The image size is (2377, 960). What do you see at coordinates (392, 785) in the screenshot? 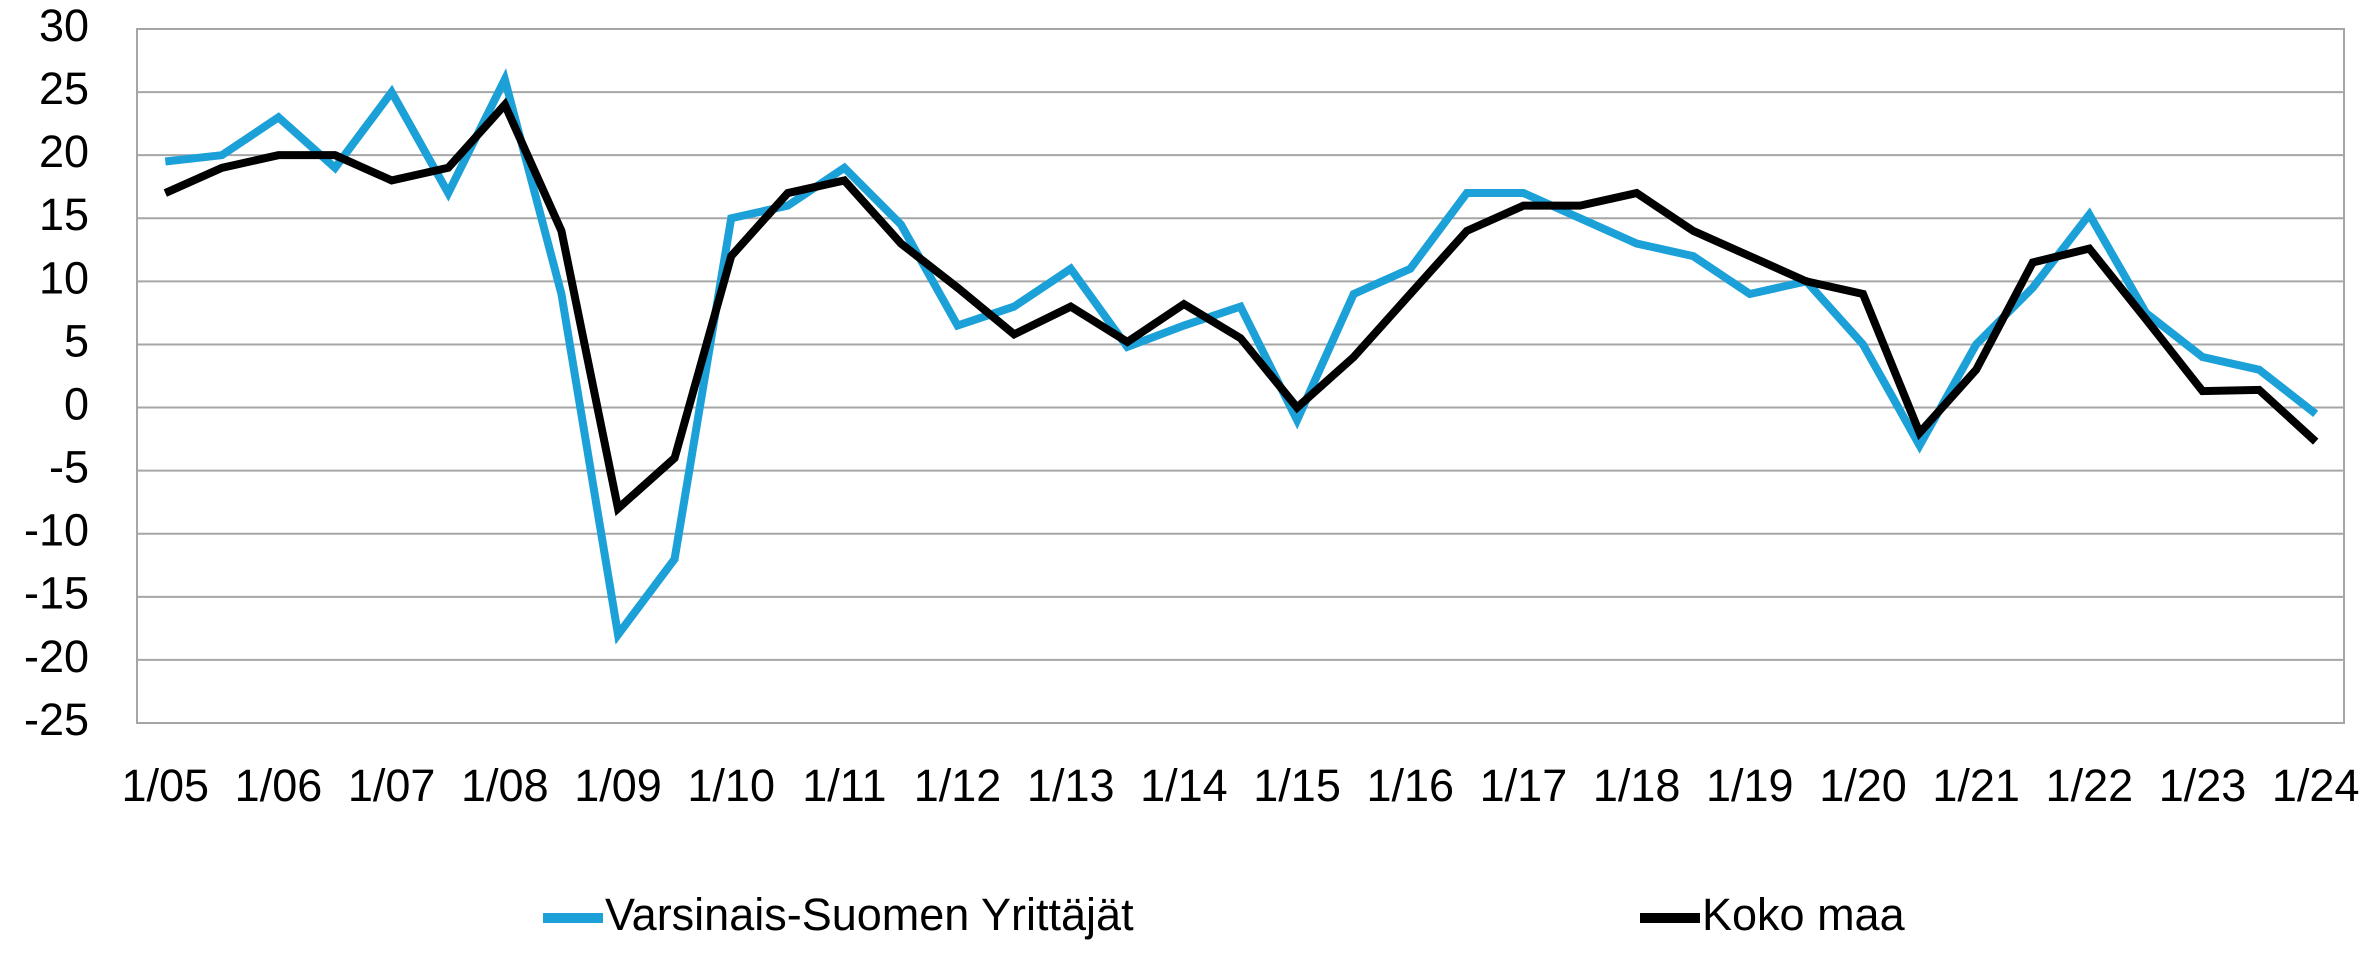
I see `x-tick-label: 1/07` at bounding box center [392, 785].